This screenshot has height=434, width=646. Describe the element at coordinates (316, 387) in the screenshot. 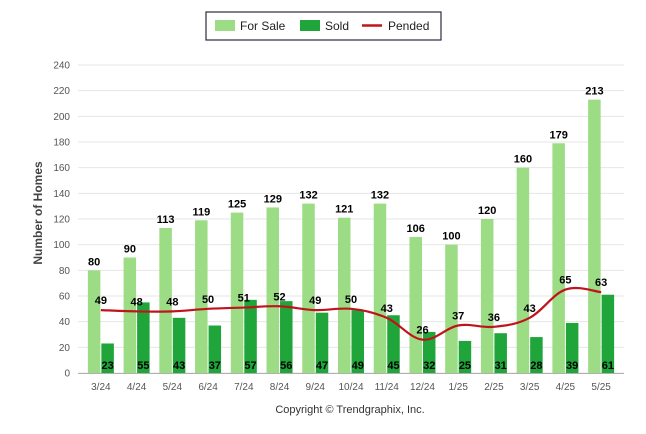

I see `x-tick-label: 9/24` at that location.